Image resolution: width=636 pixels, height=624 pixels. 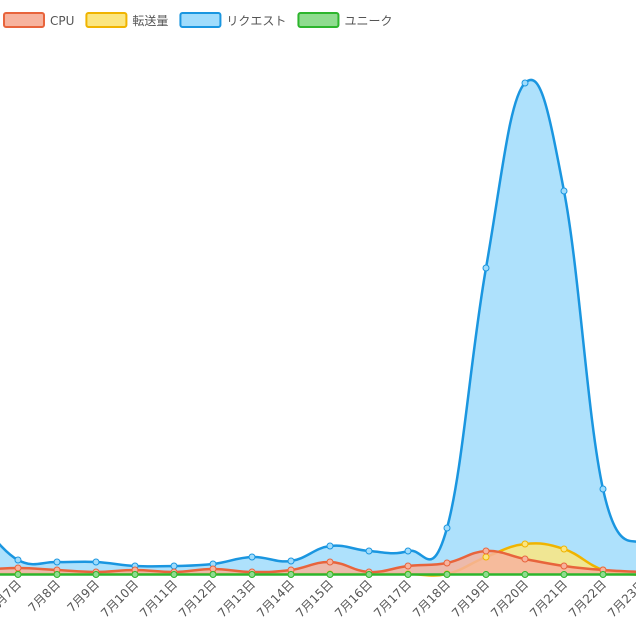 I want to click on x-tick-label: 7月21日, so click(x=548, y=598).